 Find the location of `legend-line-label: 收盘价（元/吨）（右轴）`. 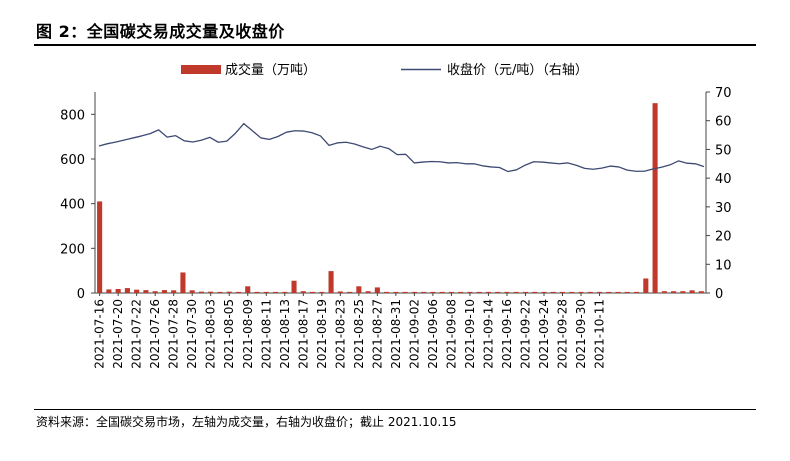

legend-line-label: 收盘价（元/吨）（右轴） is located at coordinates (517, 70).